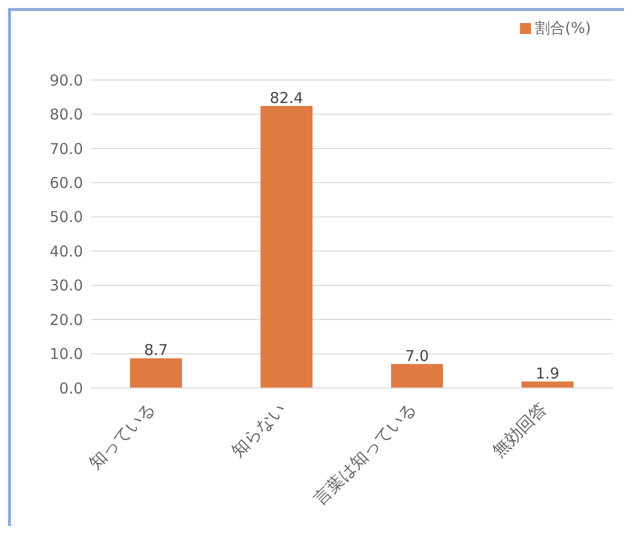  What do you see at coordinates (66, 80) in the screenshot?
I see `y-tick-label: 90.0` at bounding box center [66, 80].